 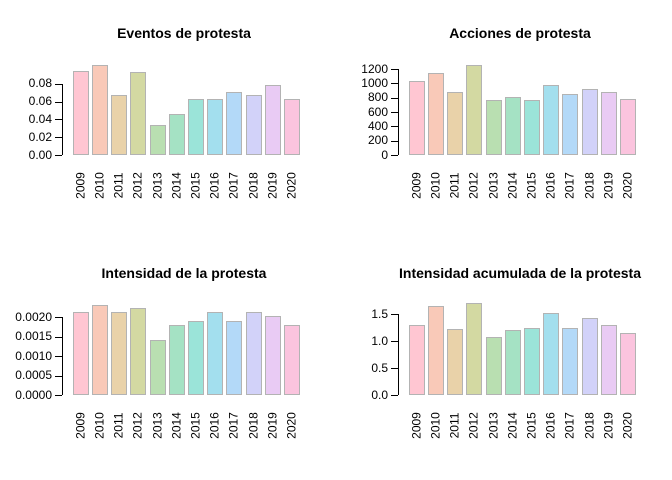 What do you see at coordinates (377, 140) in the screenshot?
I see `y-tick-label: 200` at bounding box center [377, 140].